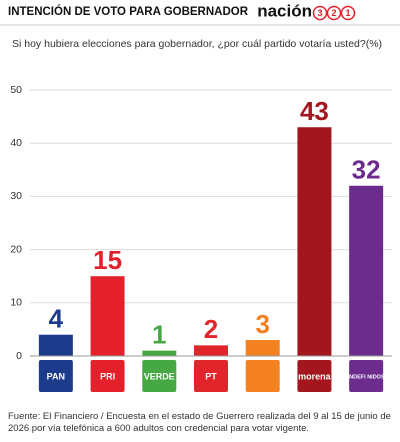 The width and height of the screenshot is (400, 442). Describe the element at coordinates (211, 329) in the screenshot. I see `value-label: 2` at that location.